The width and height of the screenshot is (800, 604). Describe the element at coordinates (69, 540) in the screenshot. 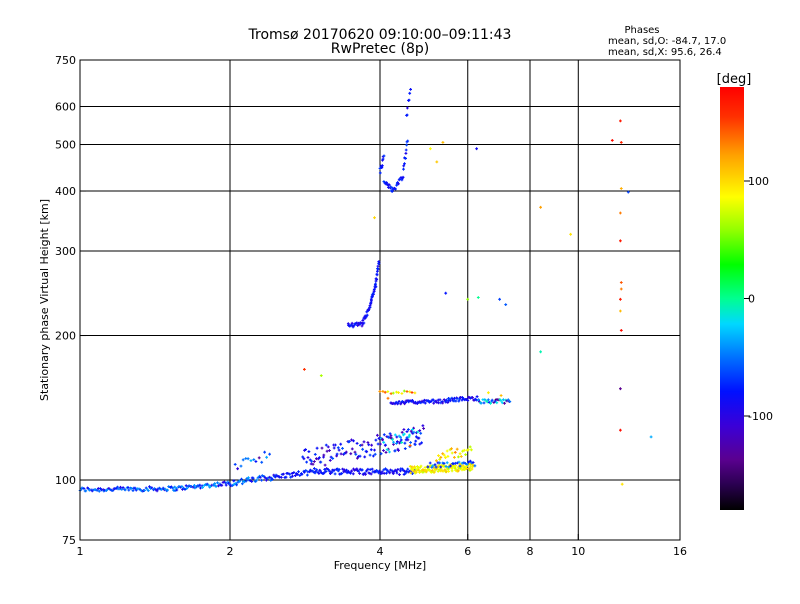

I see `y-tick-label: 75` at that location.